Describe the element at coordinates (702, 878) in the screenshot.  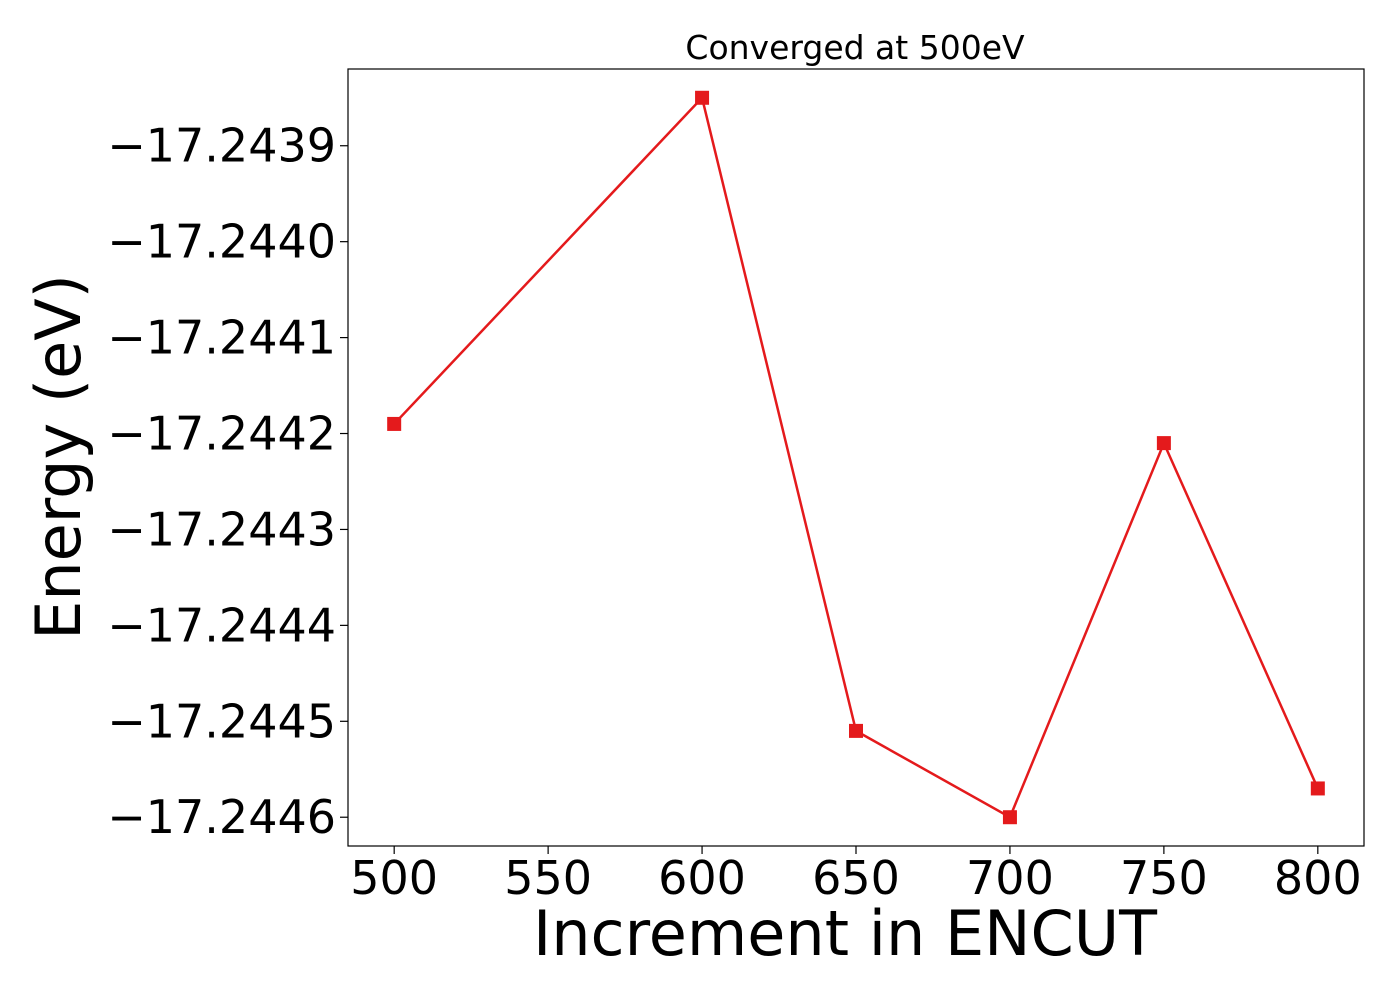
I see `x-tick-label: 600` at that location.